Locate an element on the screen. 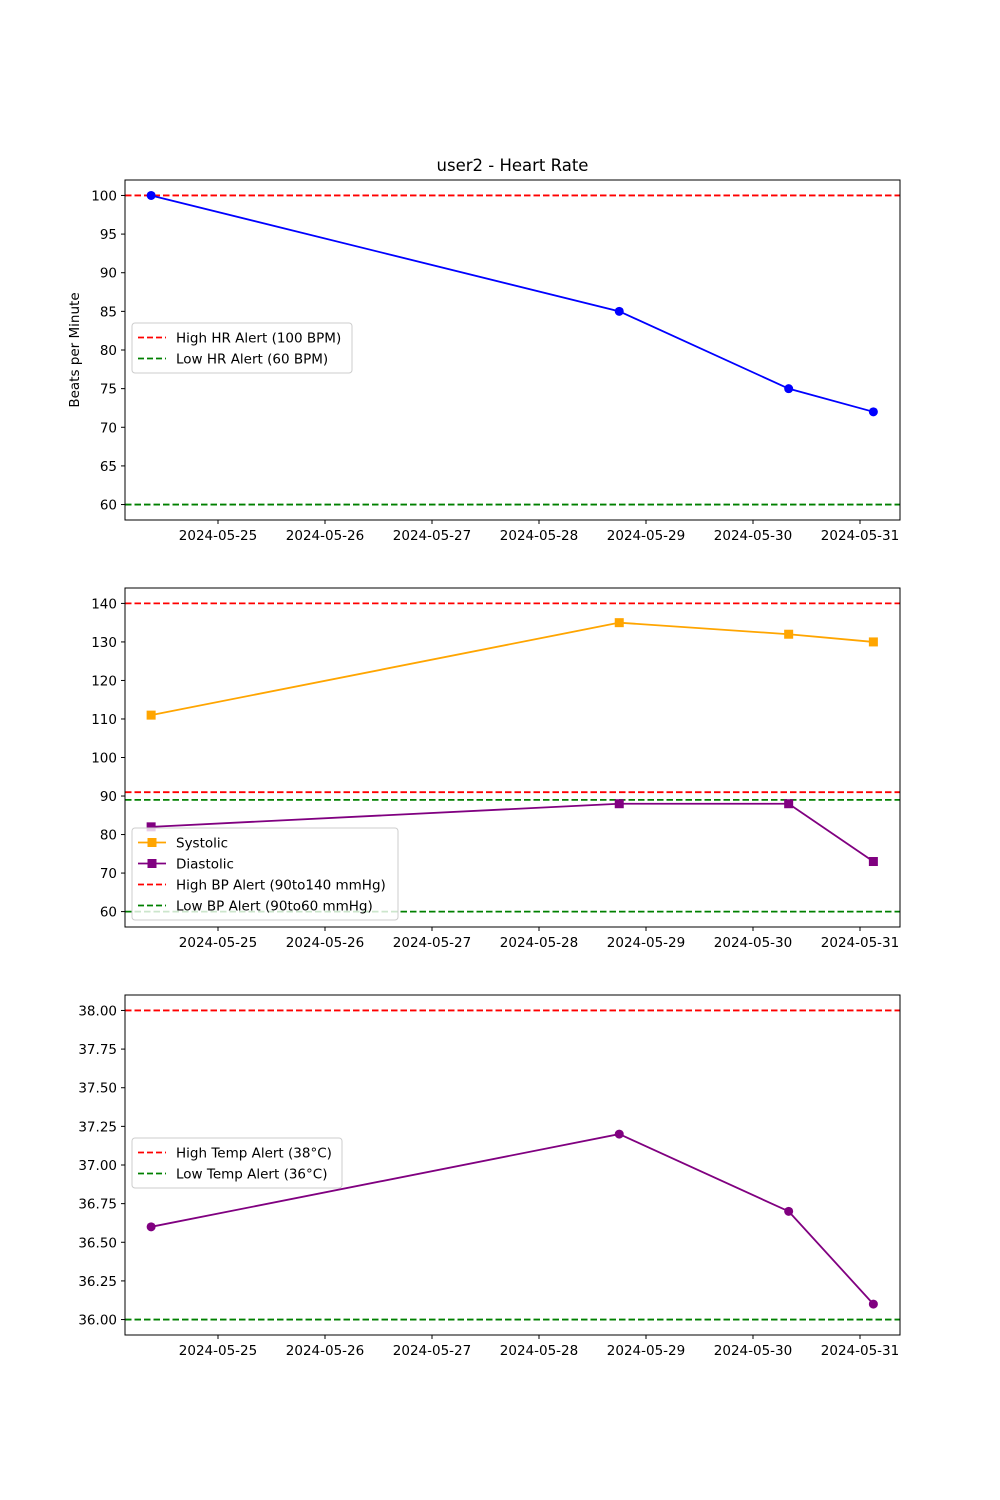 Image resolution: width=1000 pixels, height=1500 pixels. legend-item: Low HR Alert (60 BPM) is located at coordinates (233, 360).